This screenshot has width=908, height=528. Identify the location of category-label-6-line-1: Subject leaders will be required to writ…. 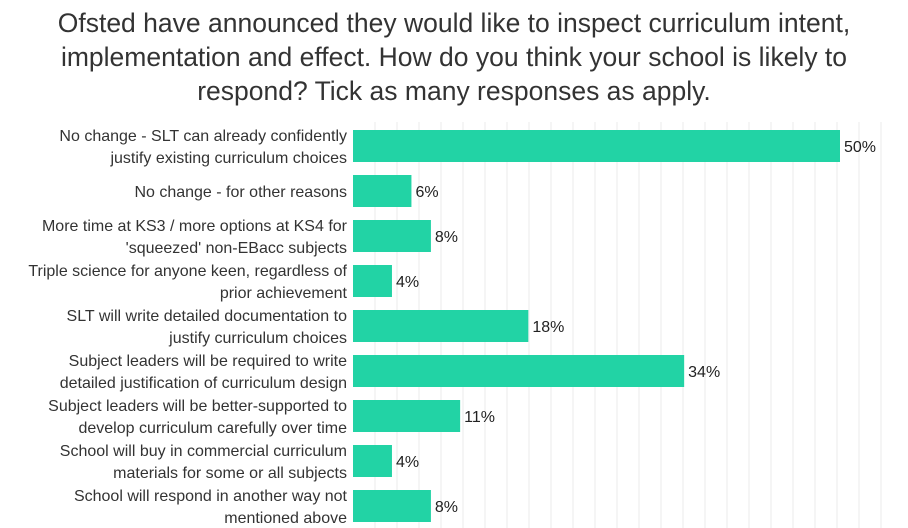
(208, 361).